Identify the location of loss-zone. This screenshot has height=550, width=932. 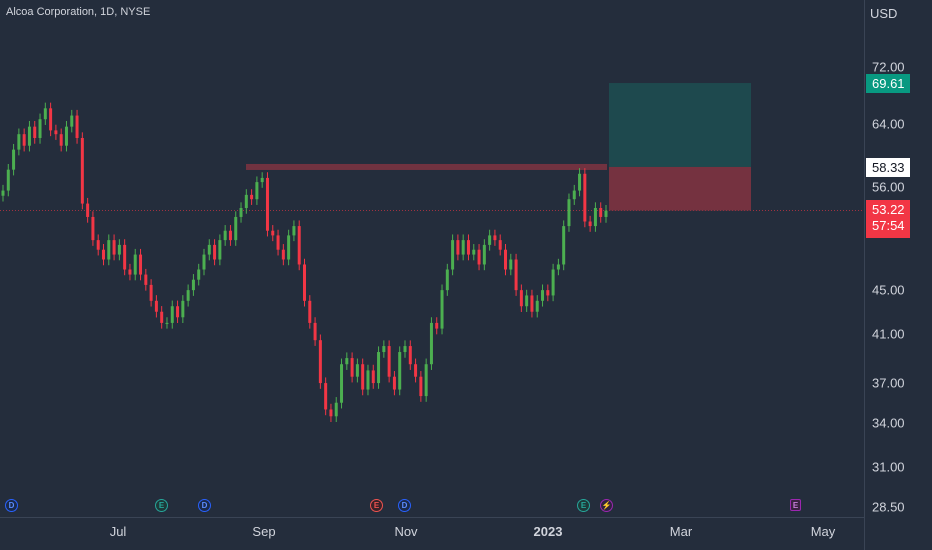
(680, 188).